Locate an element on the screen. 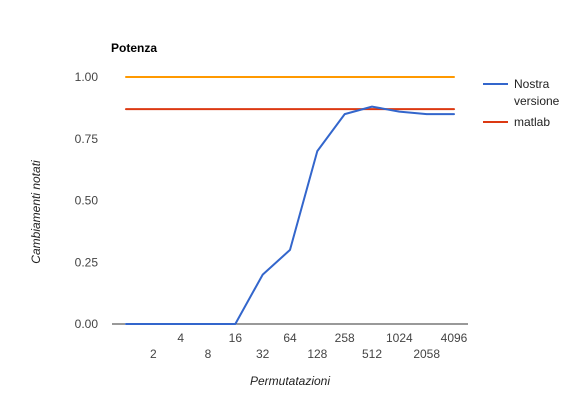 Image resolution: width=580 pixels, height=400 pixels. x-tick-label: 16 is located at coordinates (236, 338).